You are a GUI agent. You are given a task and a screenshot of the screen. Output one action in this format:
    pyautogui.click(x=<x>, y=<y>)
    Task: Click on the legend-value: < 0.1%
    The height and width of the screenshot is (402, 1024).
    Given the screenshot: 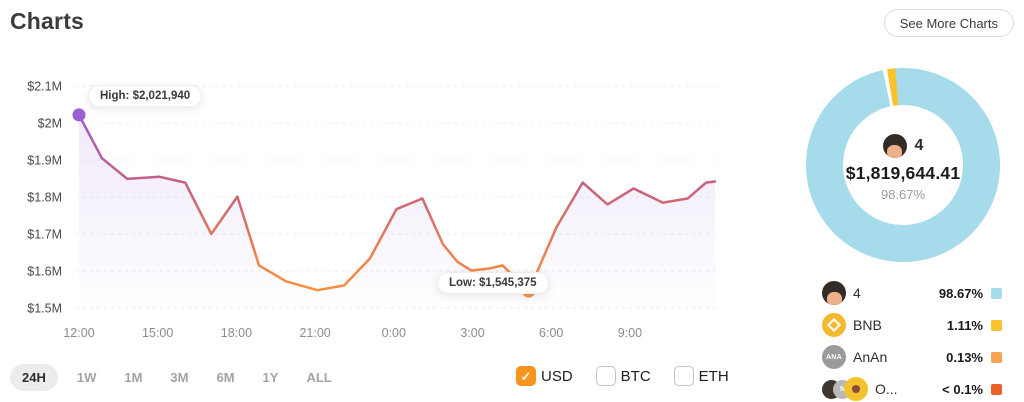 What is the action you would take?
    pyautogui.click(x=962, y=389)
    